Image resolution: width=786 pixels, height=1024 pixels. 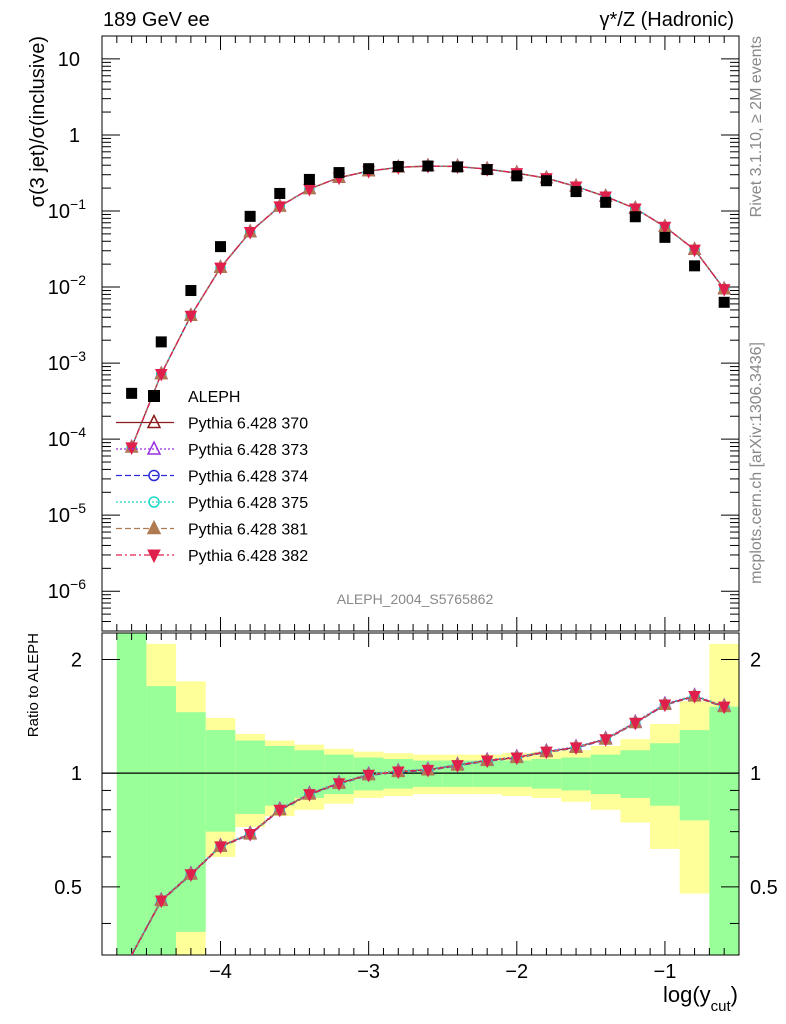 What do you see at coordinates (734, 994) in the screenshot?
I see `x-axis-label-close: )` at bounding box center [734, 994].